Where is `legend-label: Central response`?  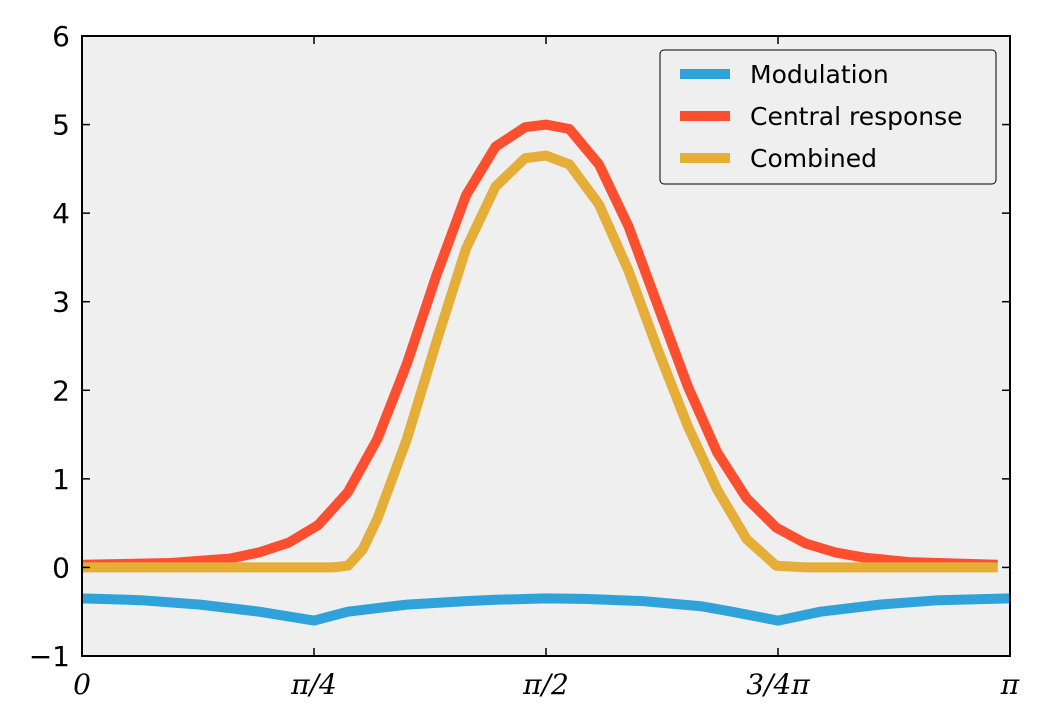
legend-label: Central response is located at coordinates (856, 116).